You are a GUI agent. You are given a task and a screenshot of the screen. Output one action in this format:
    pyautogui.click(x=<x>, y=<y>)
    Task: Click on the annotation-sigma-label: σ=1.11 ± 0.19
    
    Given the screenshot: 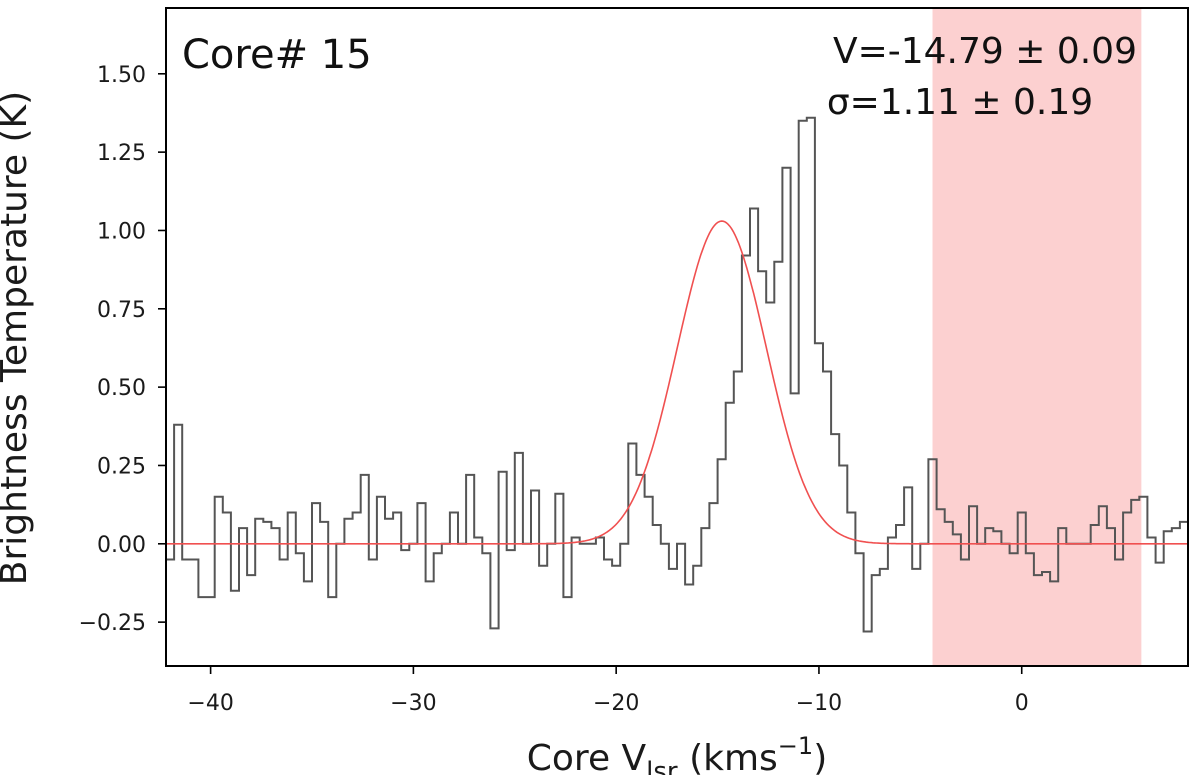 What is the action you would take?
    pyautogui.click(x=960, y=102)
    